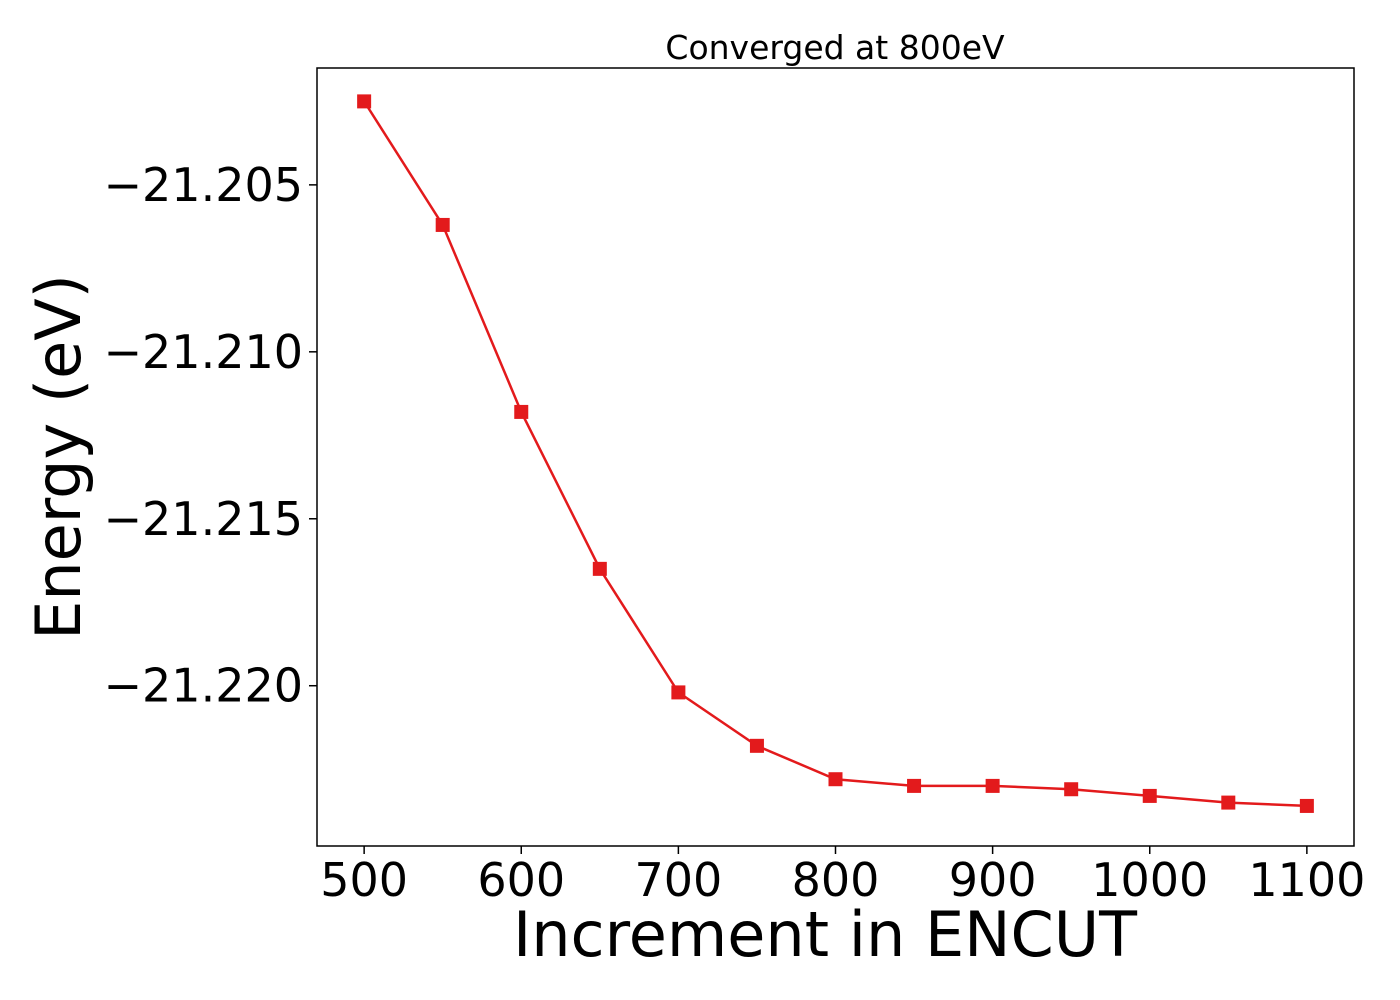 This screenshot has width=1400, height=1000. I want to click on y-axis-label: Energy (eV), so click(58, 457).